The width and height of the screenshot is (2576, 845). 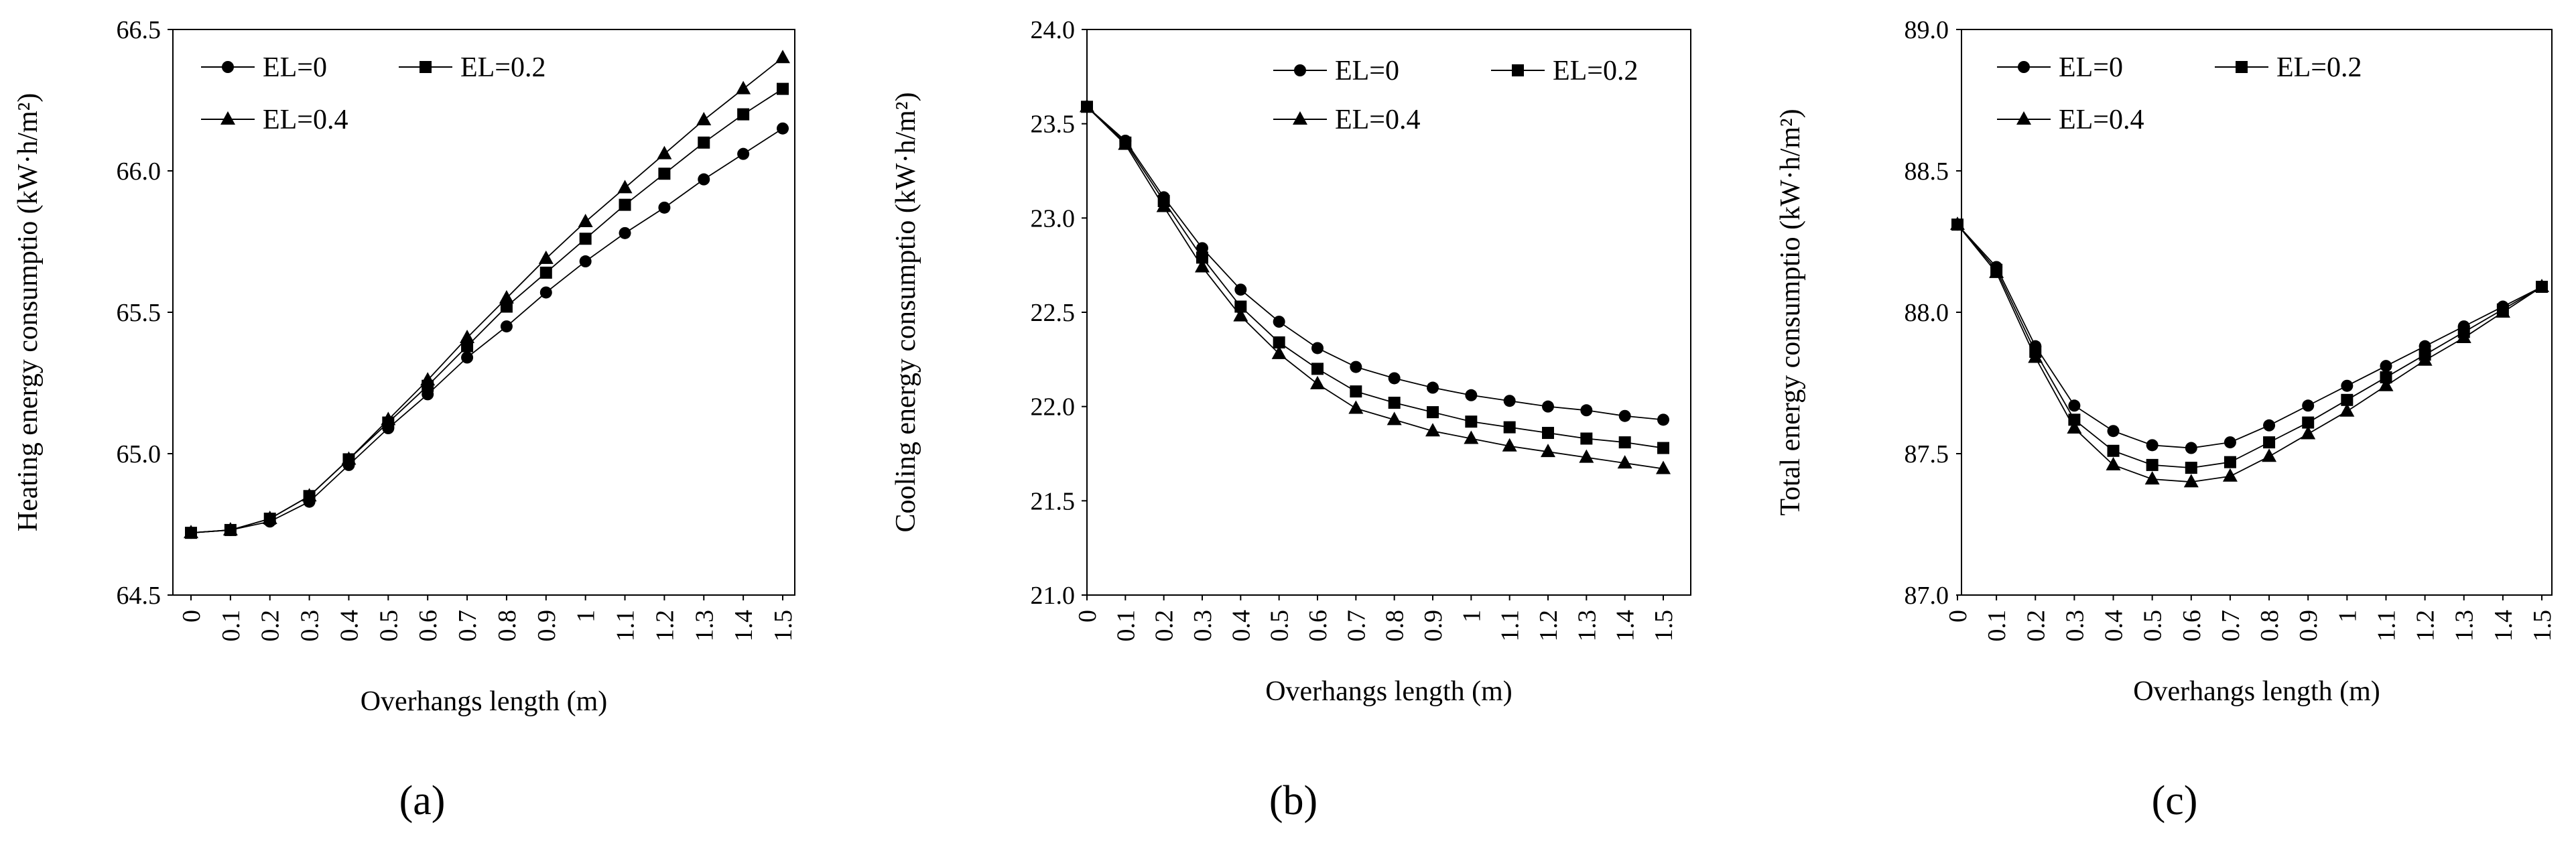 I want to click on x-axis-title: Overhangs length (m), so click(x=2256, y=691).